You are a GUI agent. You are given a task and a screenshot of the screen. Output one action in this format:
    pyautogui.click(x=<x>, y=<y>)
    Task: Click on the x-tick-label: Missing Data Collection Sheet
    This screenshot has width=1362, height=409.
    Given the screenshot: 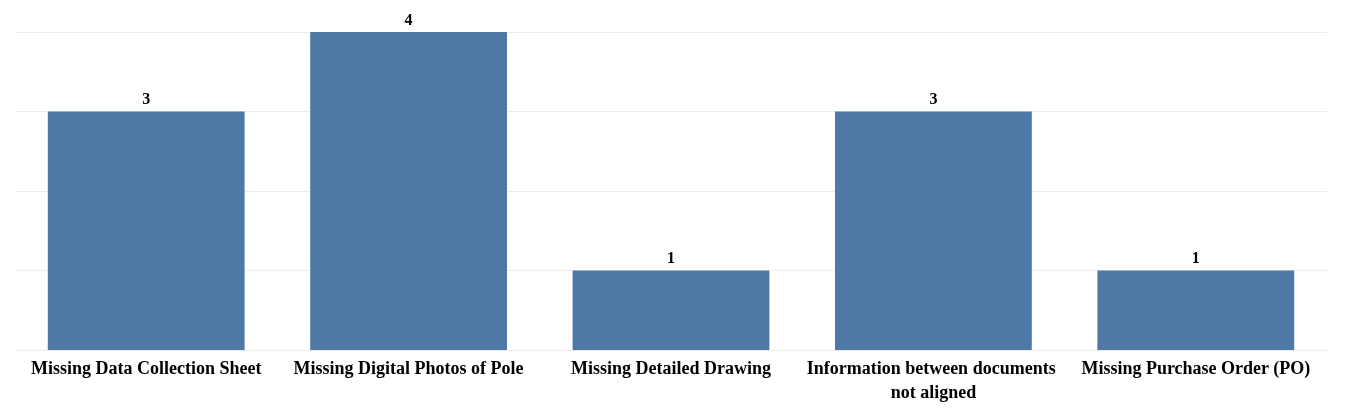 What is the action you would take?
    pyautogui.click(x=146, y=368)
    